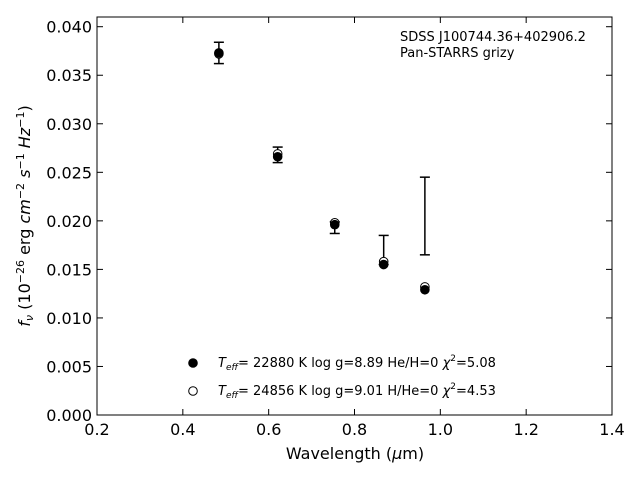 Image resolution: width=640 pixels, height=480 pixels. Describe the element at coordinates (69, 221) in the screenshot. I see `y-tick-label: 0.020` at that location.